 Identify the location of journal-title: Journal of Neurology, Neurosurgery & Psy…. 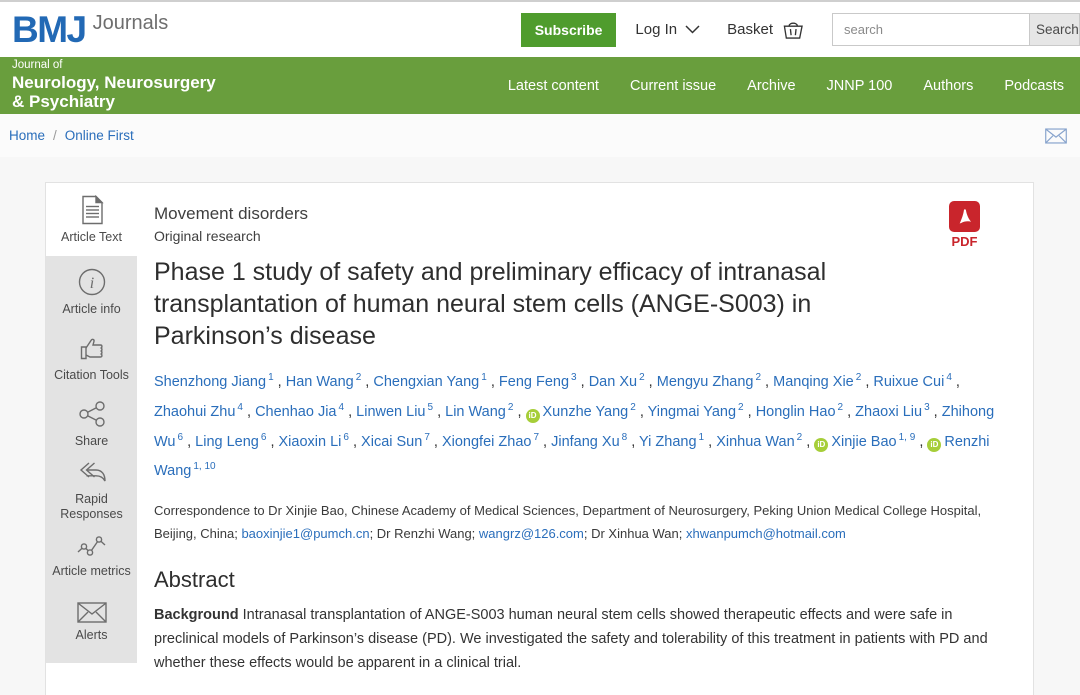
(114, 85).